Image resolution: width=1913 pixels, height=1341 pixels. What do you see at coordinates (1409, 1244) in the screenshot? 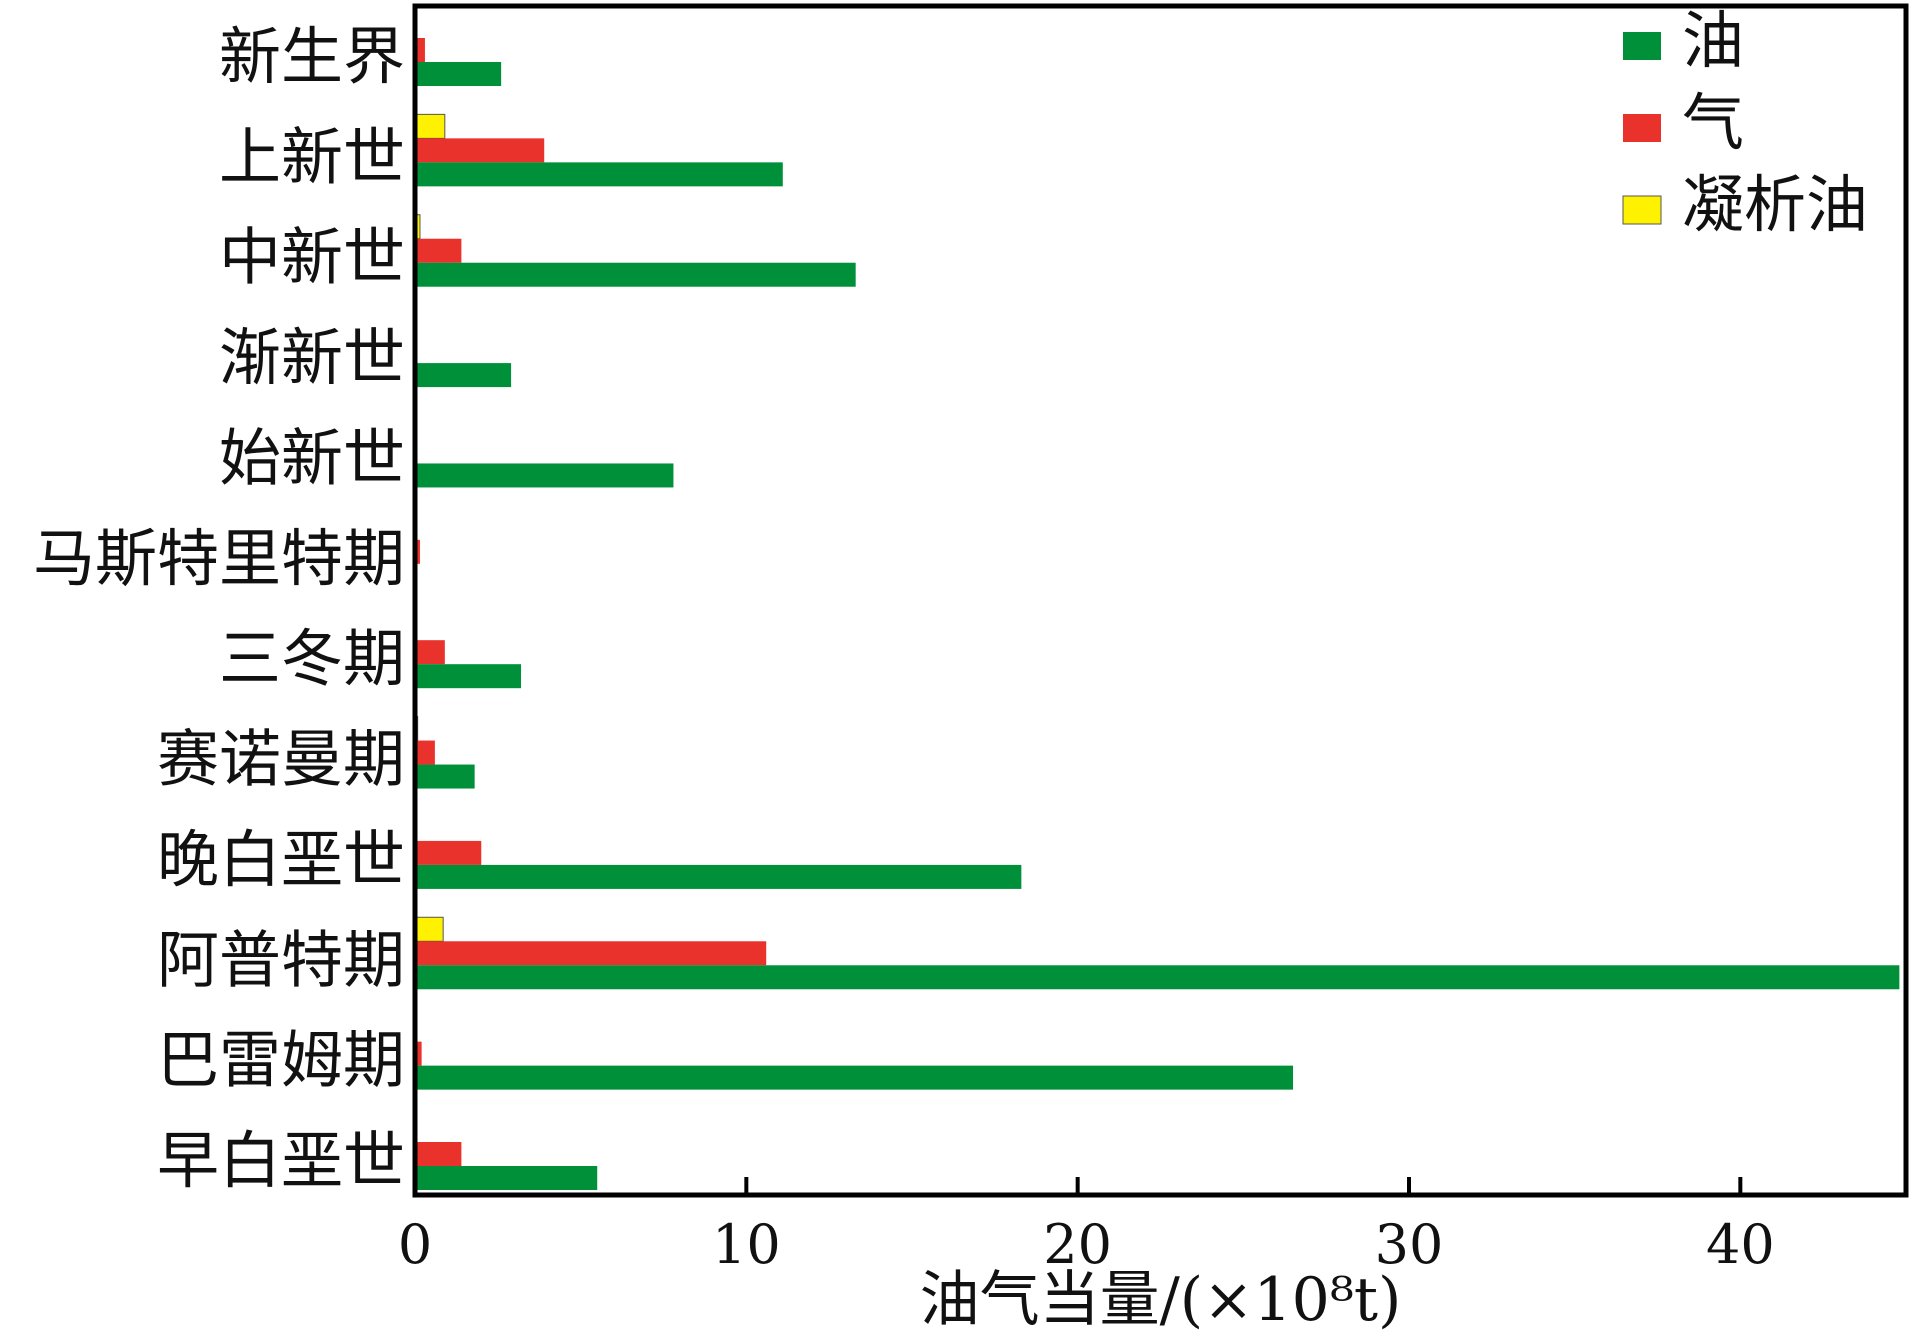
I see `x-tick-label: 30` at bounding box center [1409, 1244].